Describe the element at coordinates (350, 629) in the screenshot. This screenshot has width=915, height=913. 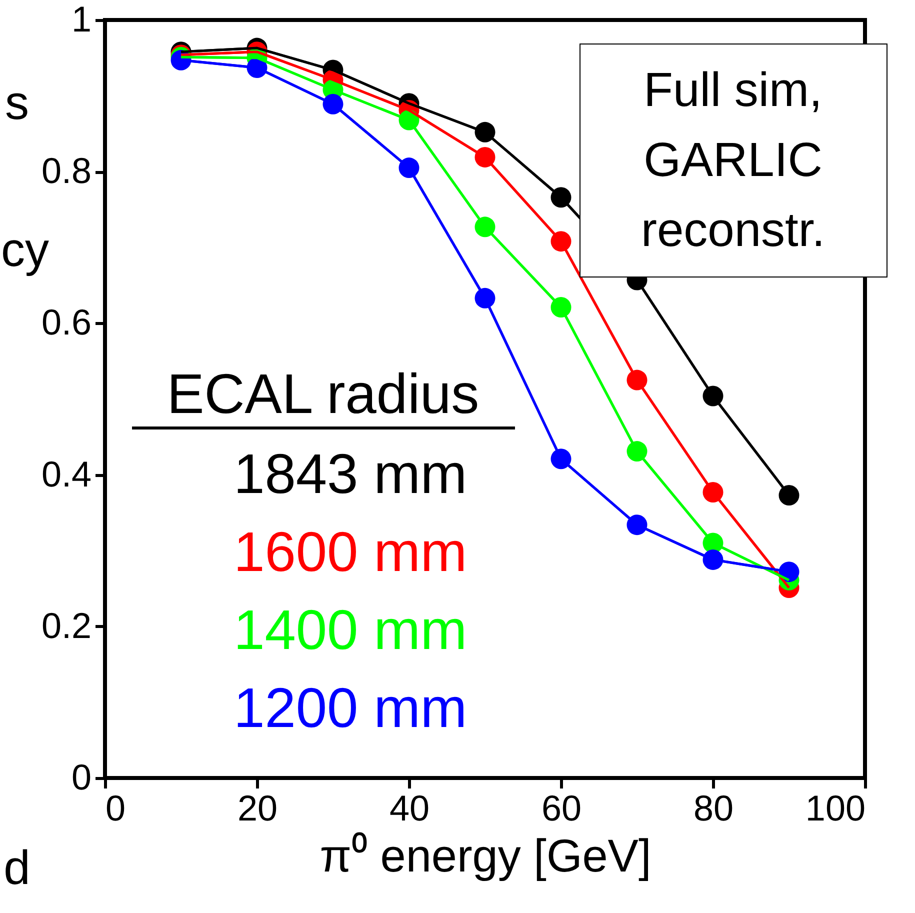
I see `text: 1400 mm` at that location.